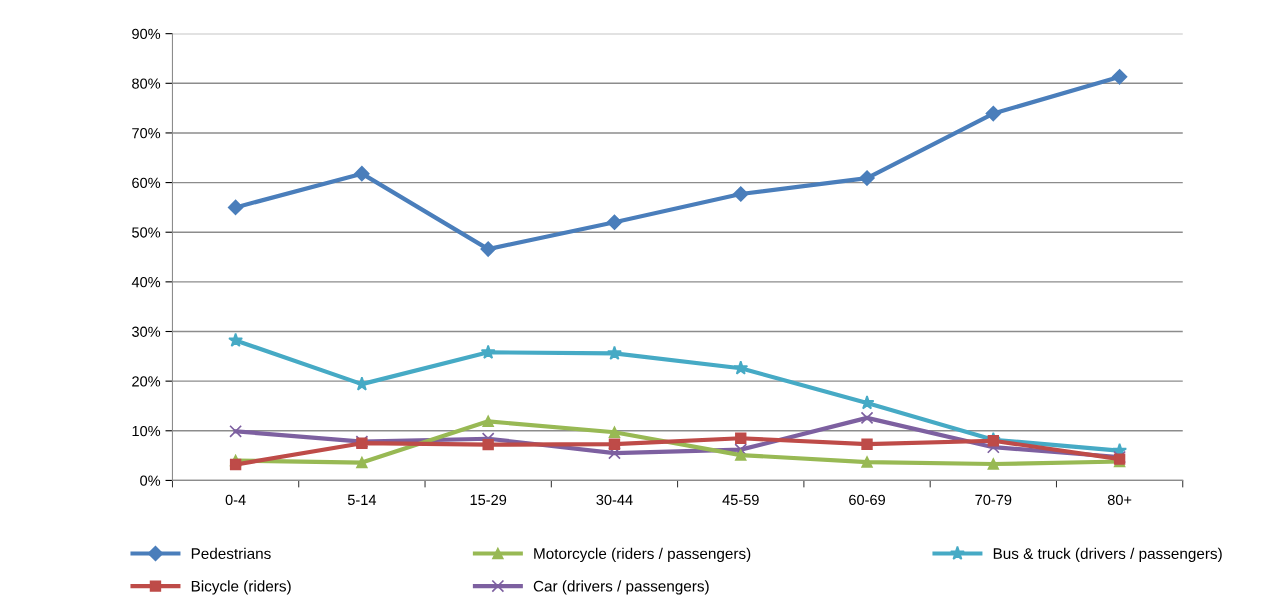  What do you see at coordinates (235, 500) in the screenshot?
I see `x-tick-label: 0-4` at bounding box center [235, 500].